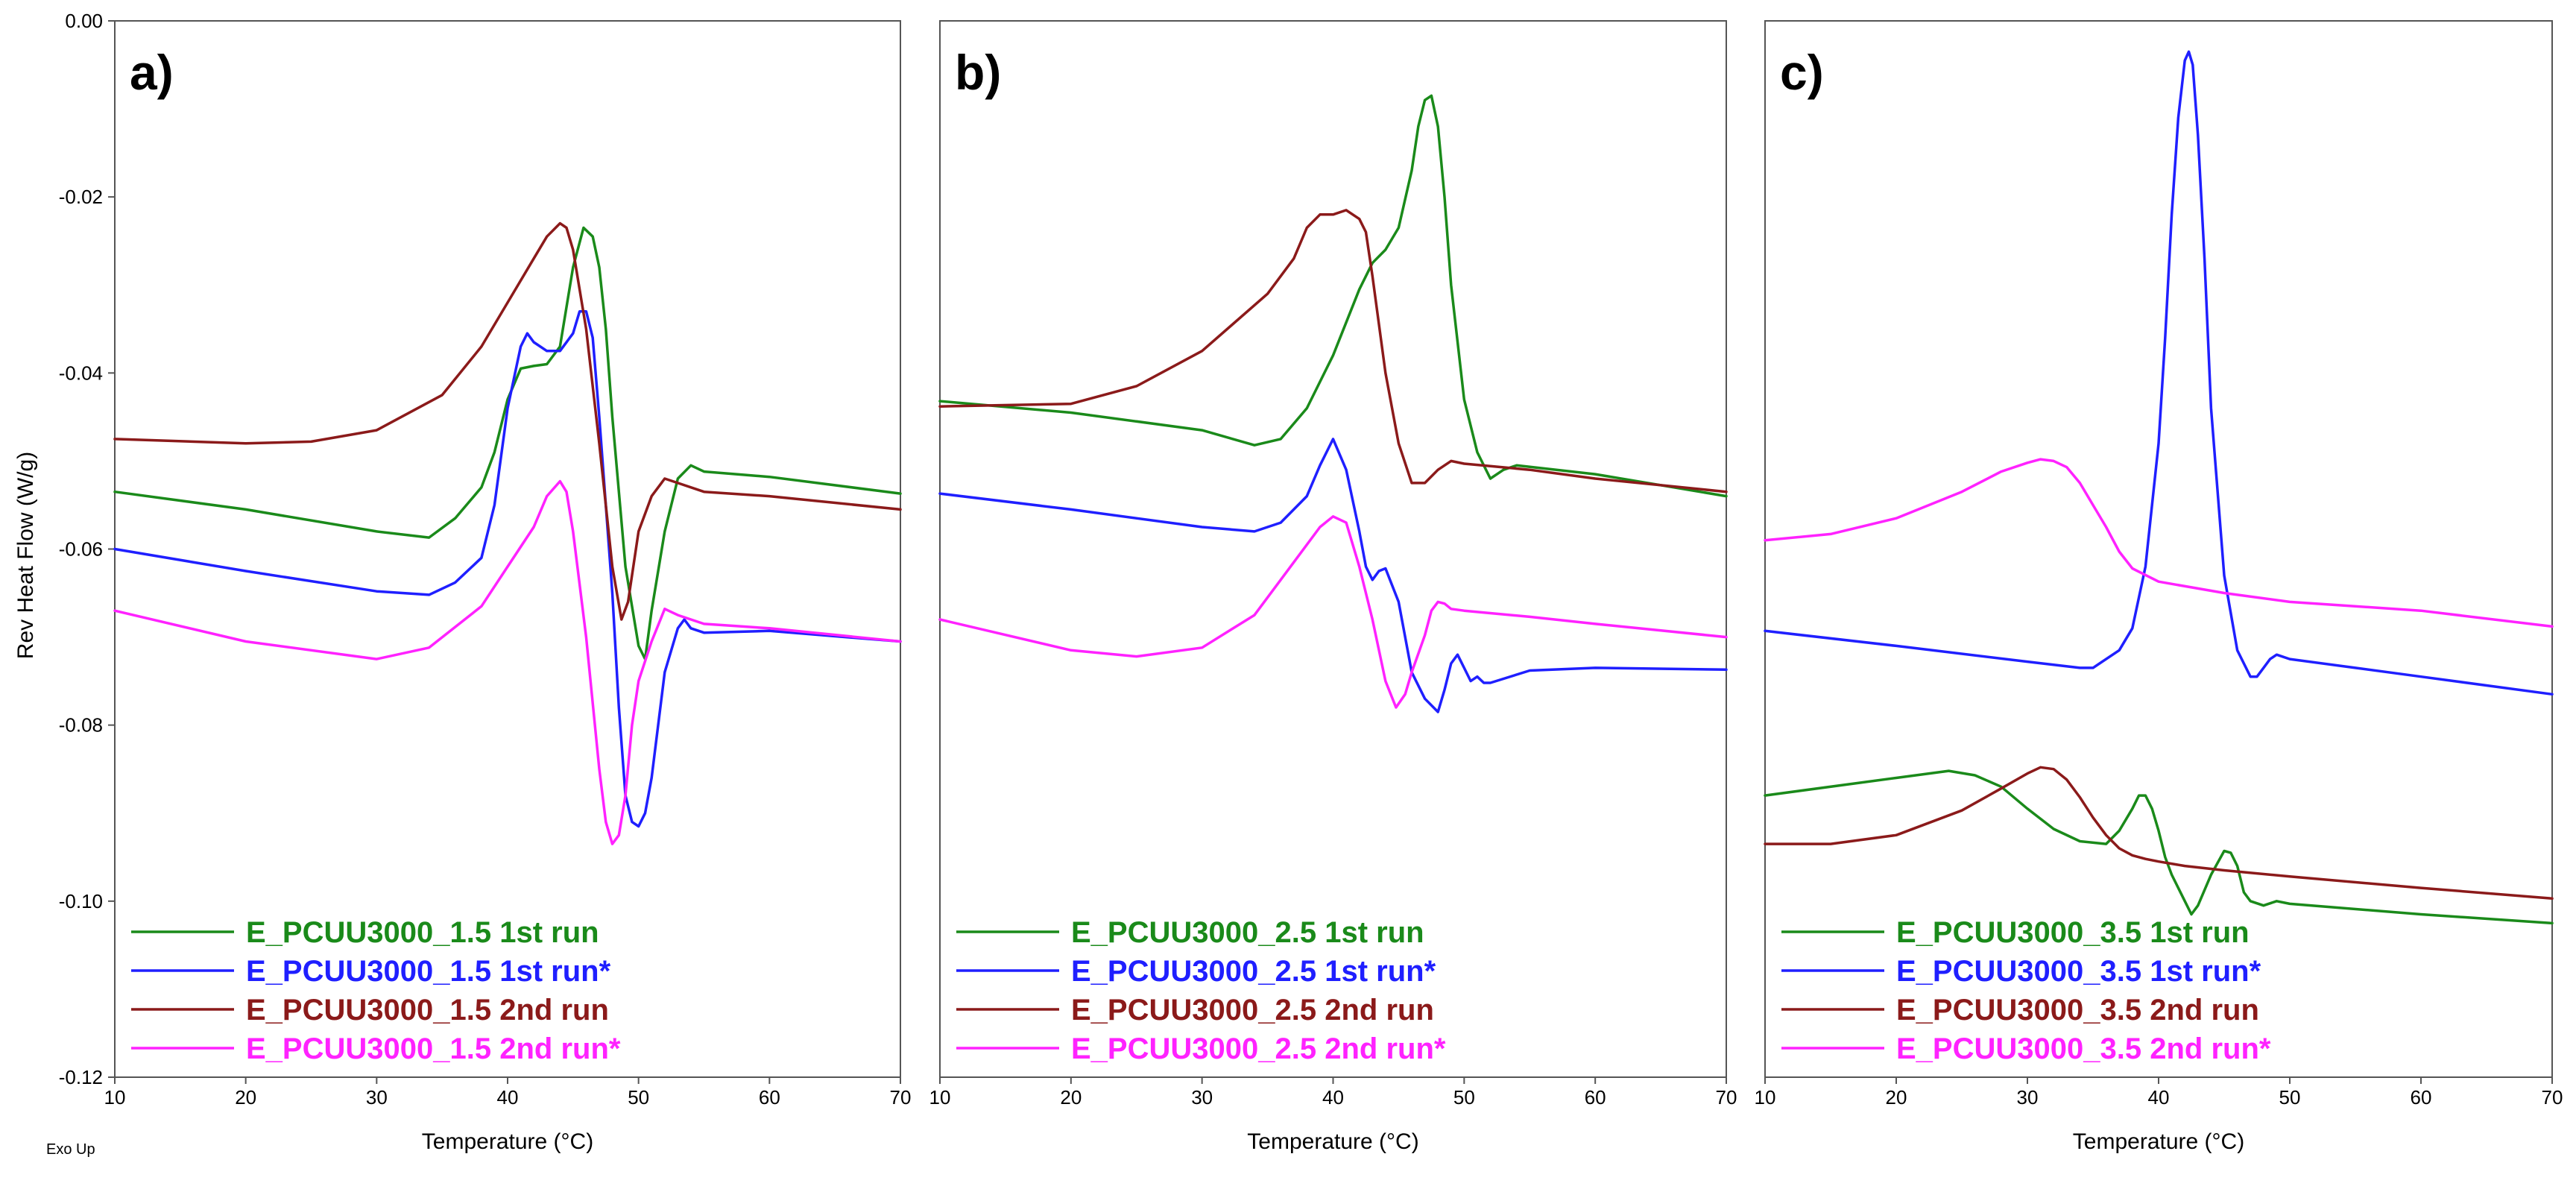 The image size is (2576, 1192). I want to click on legend-entry: E_PCUU3000_3.5 2nd run*, so click(2083, 1048).